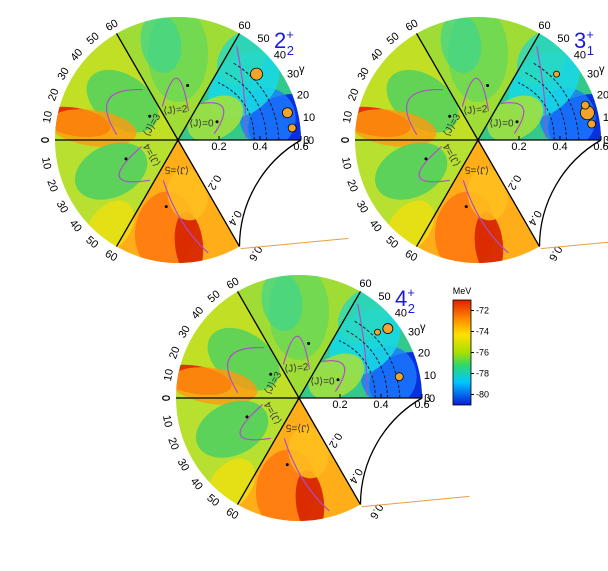  Describe the element at coordinates (401, 298) in the screenshot. I see `state-label-main: 4` at that location.